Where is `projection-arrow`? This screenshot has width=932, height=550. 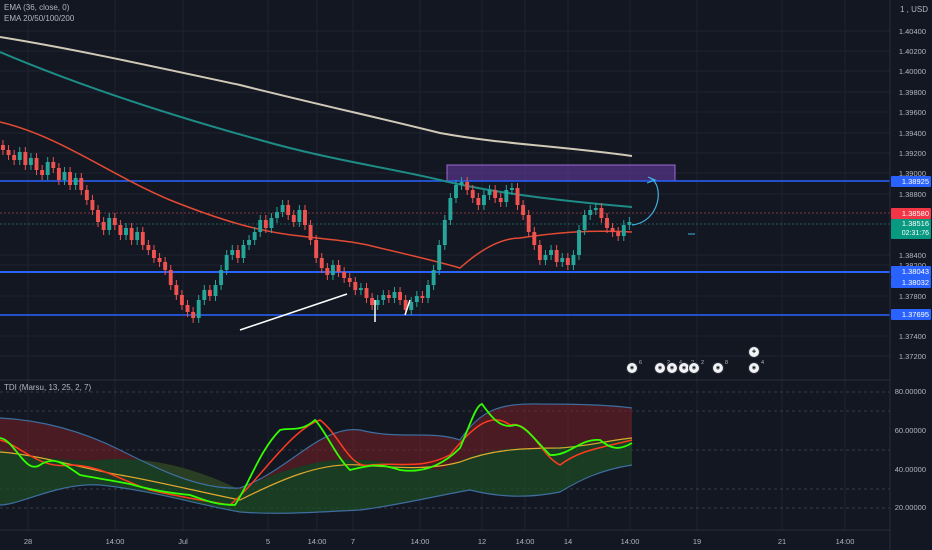
projection-arrow is located at coordinates (645, 201).